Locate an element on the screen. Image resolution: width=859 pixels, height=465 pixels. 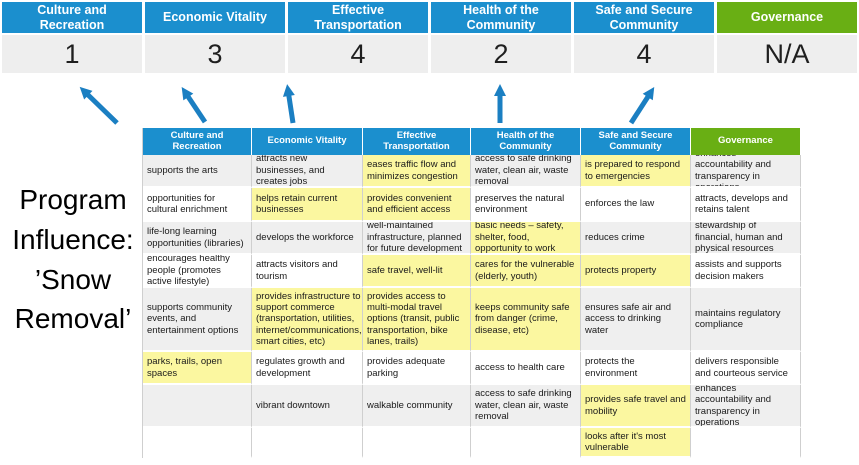
matrix-header-culture-and-recreation: Culture and Recreation is located at coordinates (197, 141).